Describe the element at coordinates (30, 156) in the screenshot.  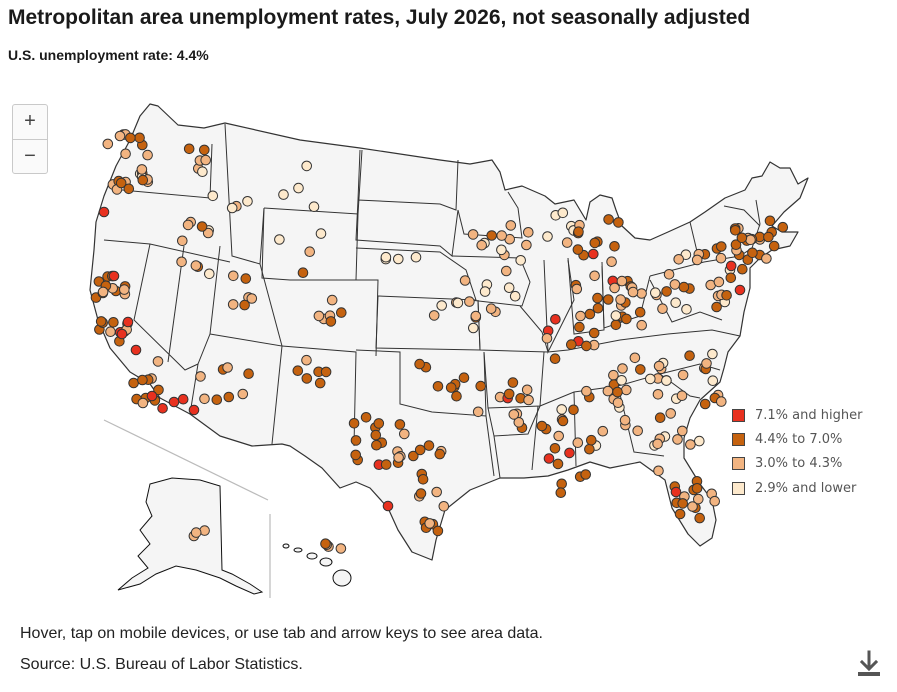
I see `zoom-out-button: −` at that location.